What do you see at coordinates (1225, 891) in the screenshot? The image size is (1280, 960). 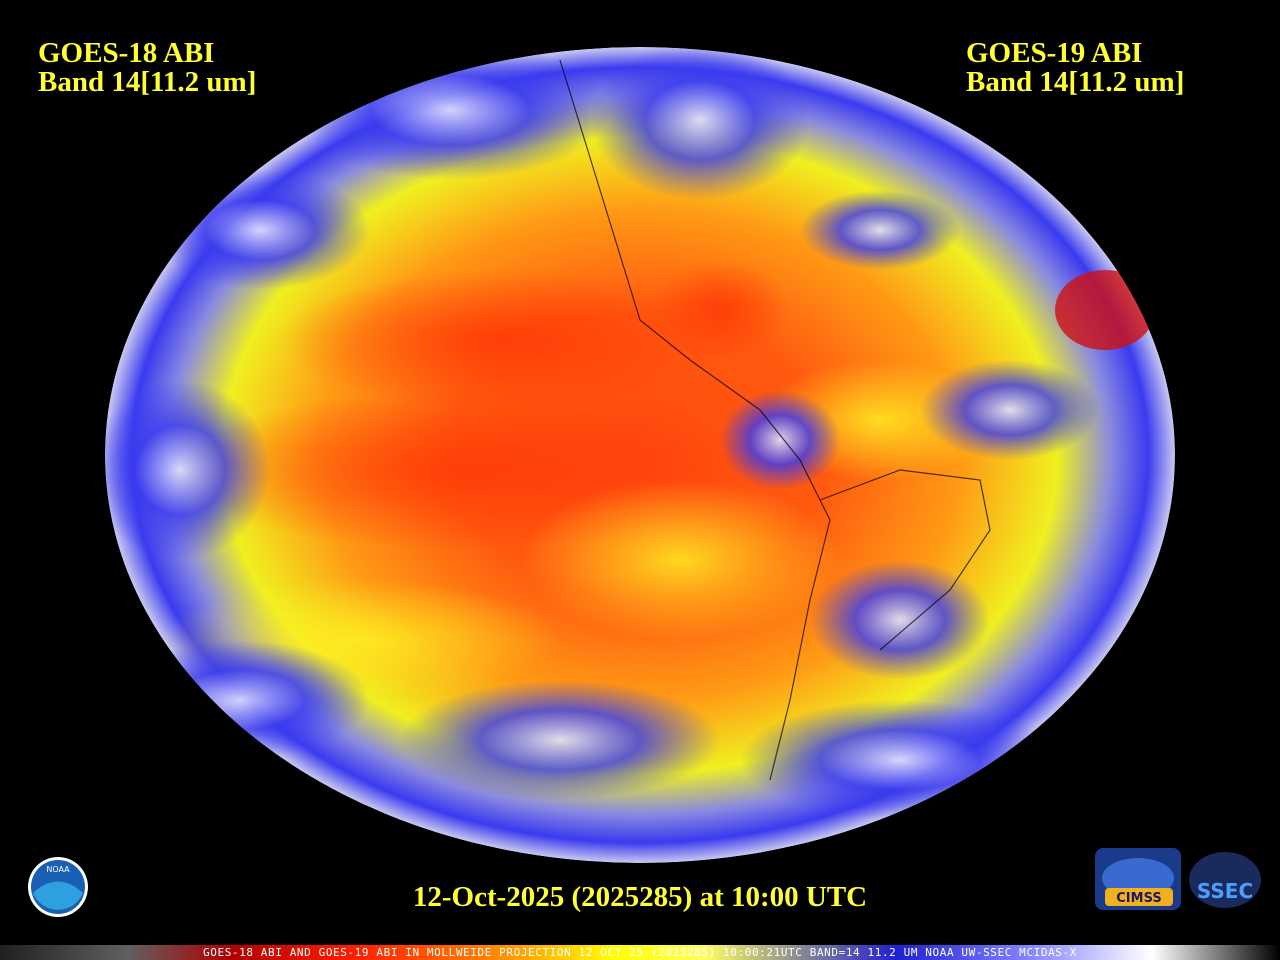 I see `ssec-label: SSEC` at bounding box center [1225, 891].